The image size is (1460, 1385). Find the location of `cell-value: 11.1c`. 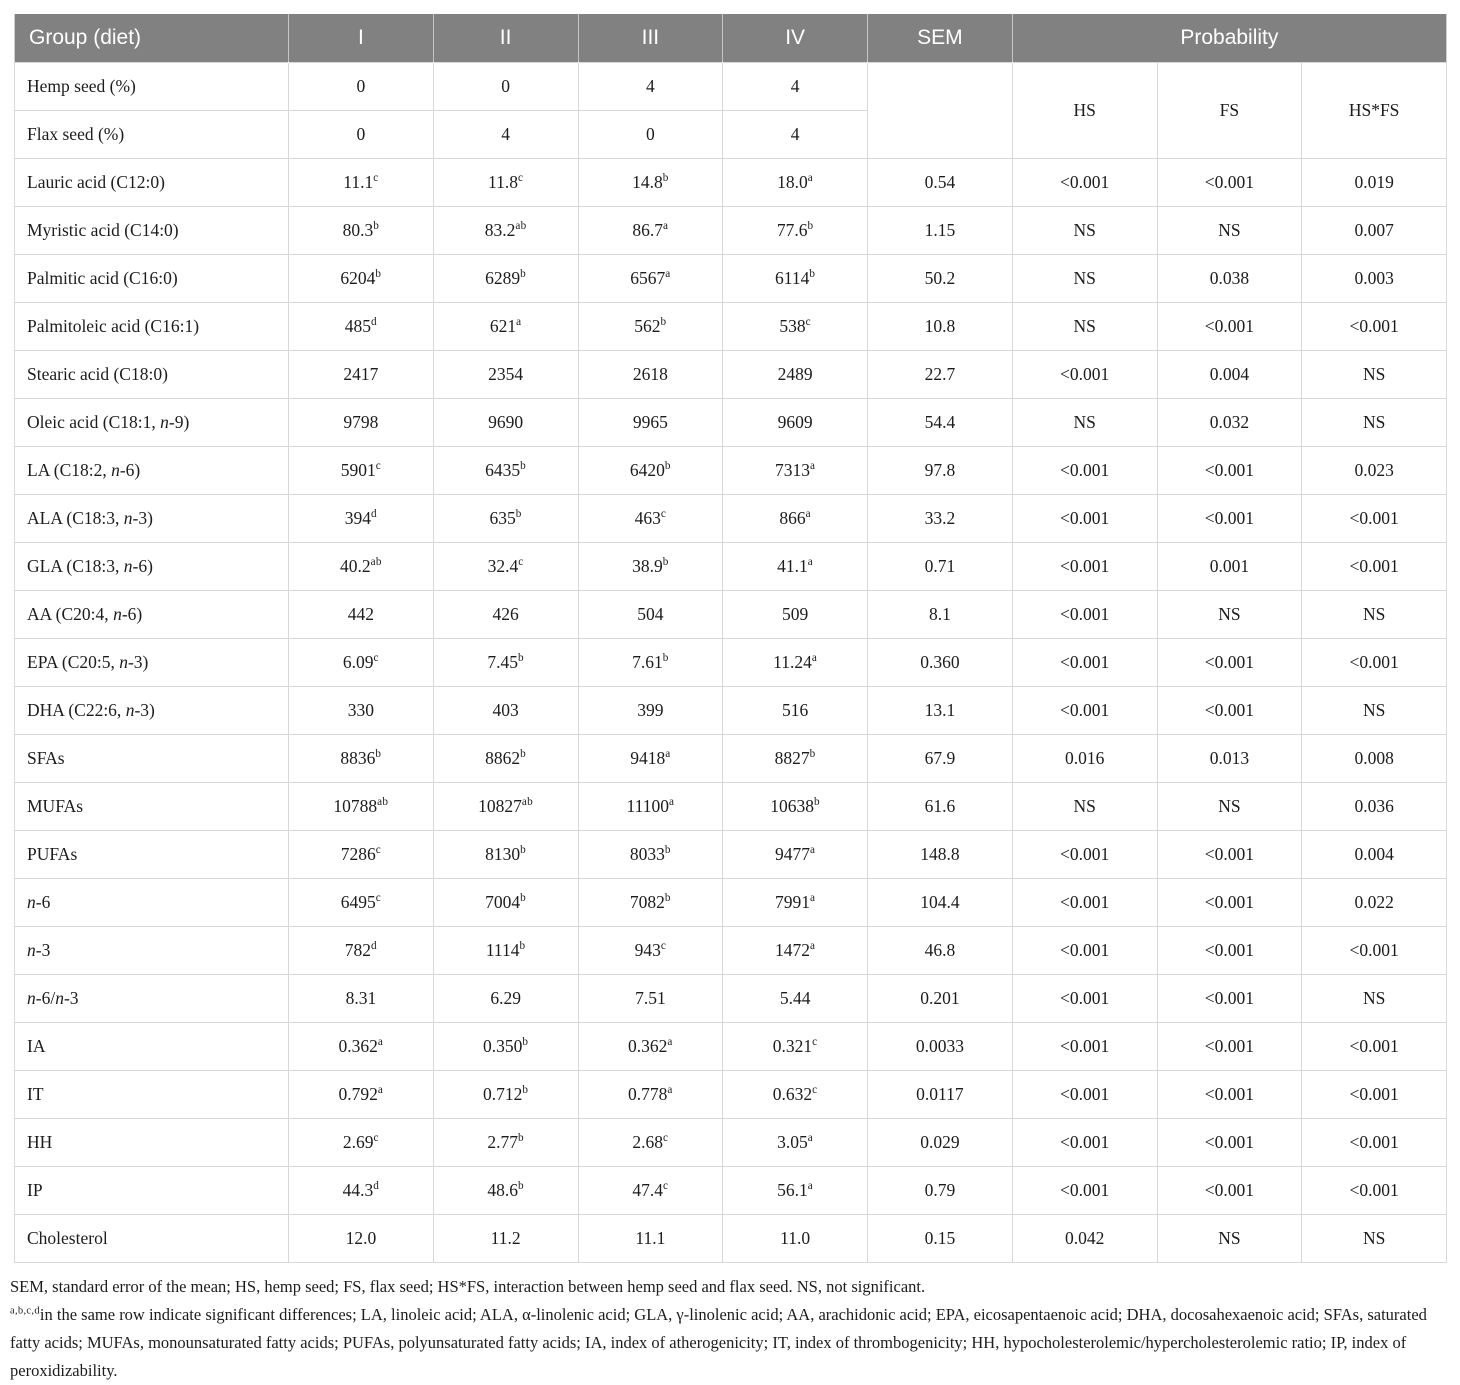

cell-value: 11.1c is located at coordinates (361, 182).